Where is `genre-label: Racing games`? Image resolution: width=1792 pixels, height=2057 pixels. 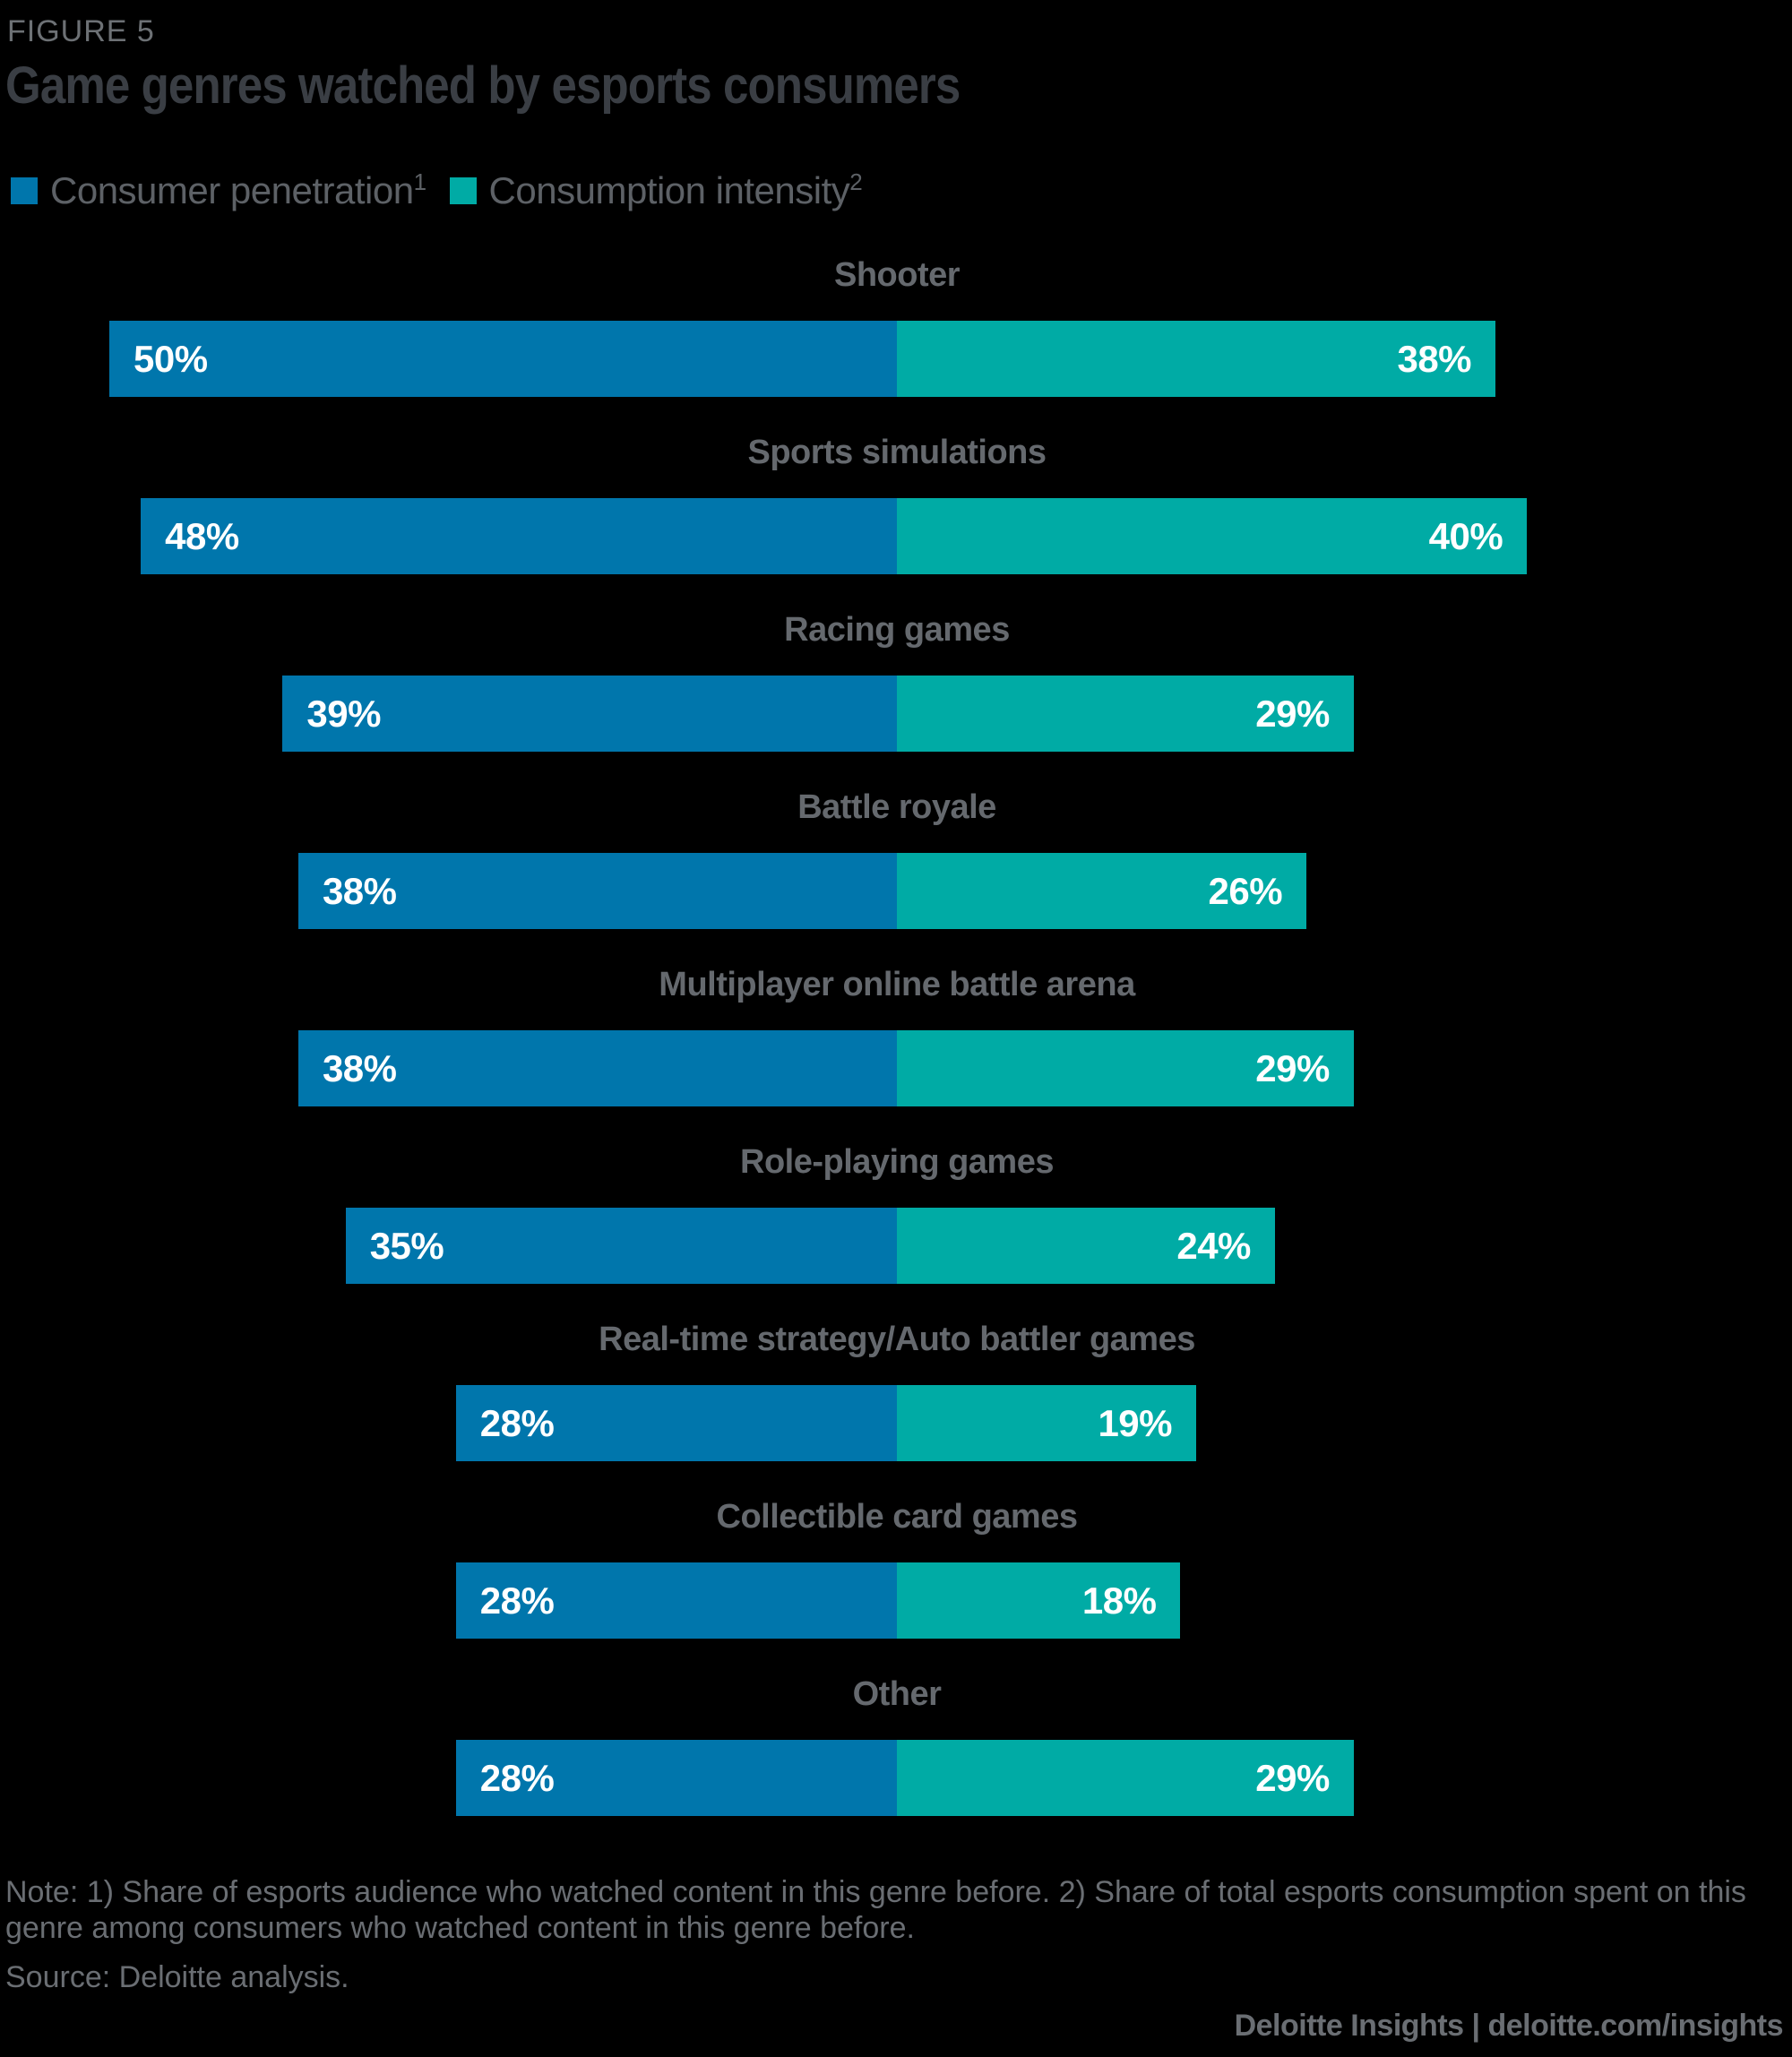 genre-label: Racing games is located at coordinates (897, 630).